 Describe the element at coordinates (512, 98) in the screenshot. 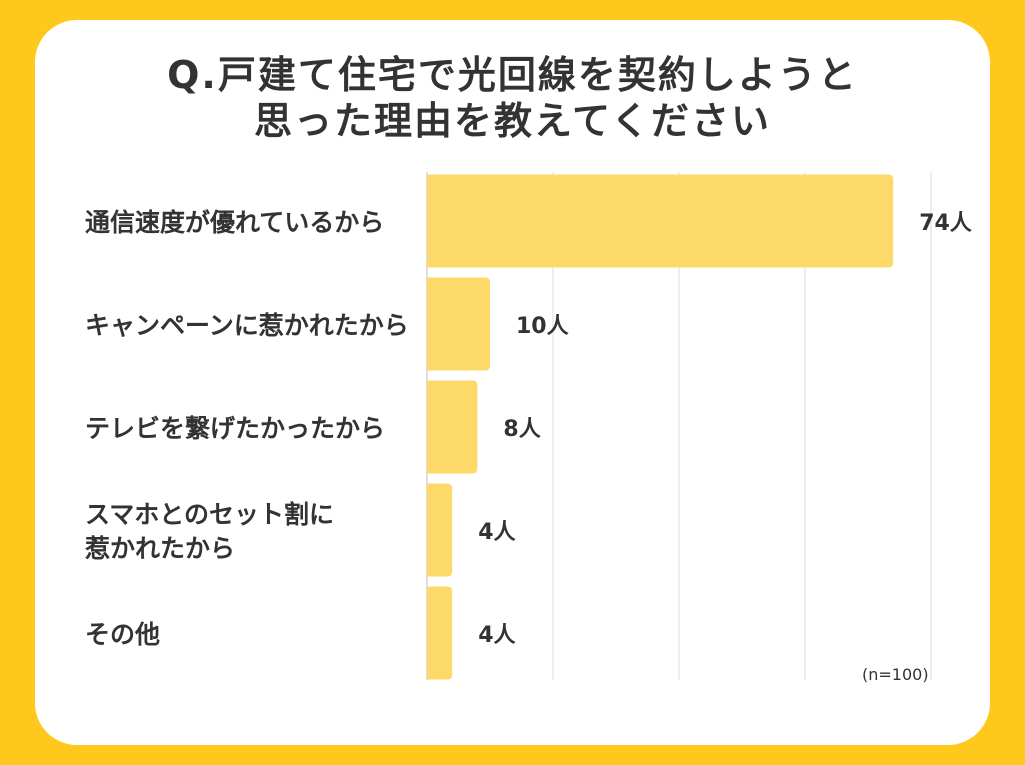

I see `chart-title: Q.戸建て住宅で光回線を契約しようと 思った理由を教えてください` at that location.